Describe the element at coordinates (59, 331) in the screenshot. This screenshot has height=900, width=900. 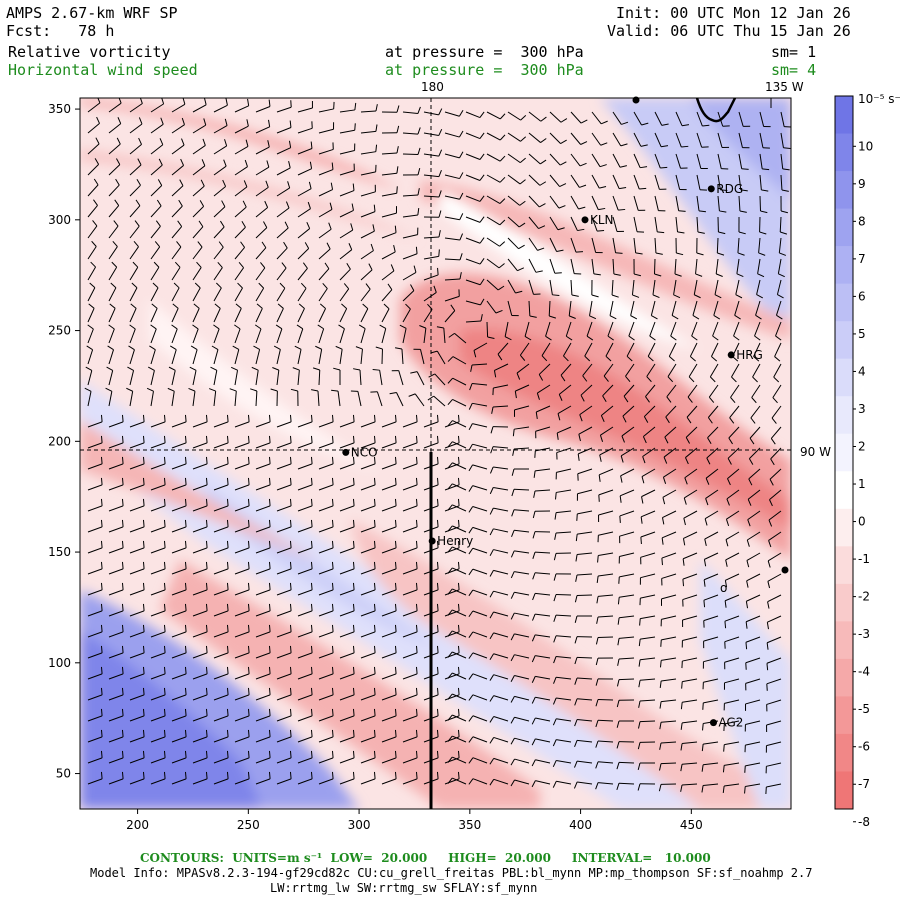
I see `y-tick-label: 250` at that location.